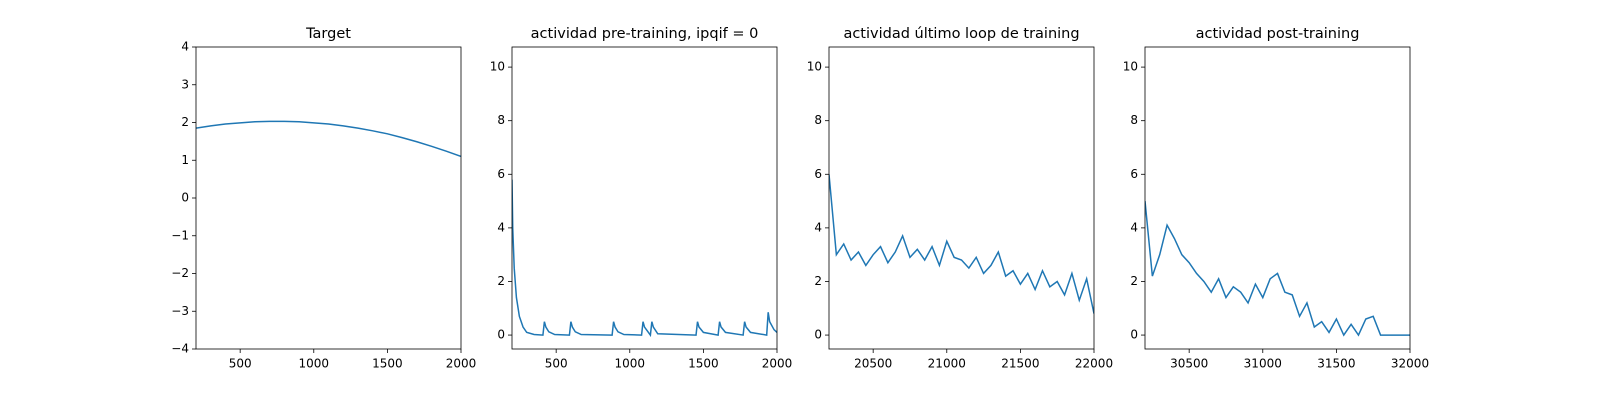 This screenshot has width=1600, height=400. What do you see at coordinates (1336, 364) in the screenshot?
I see `x-tick-label: 31500` at bounding box center [1336, 364].